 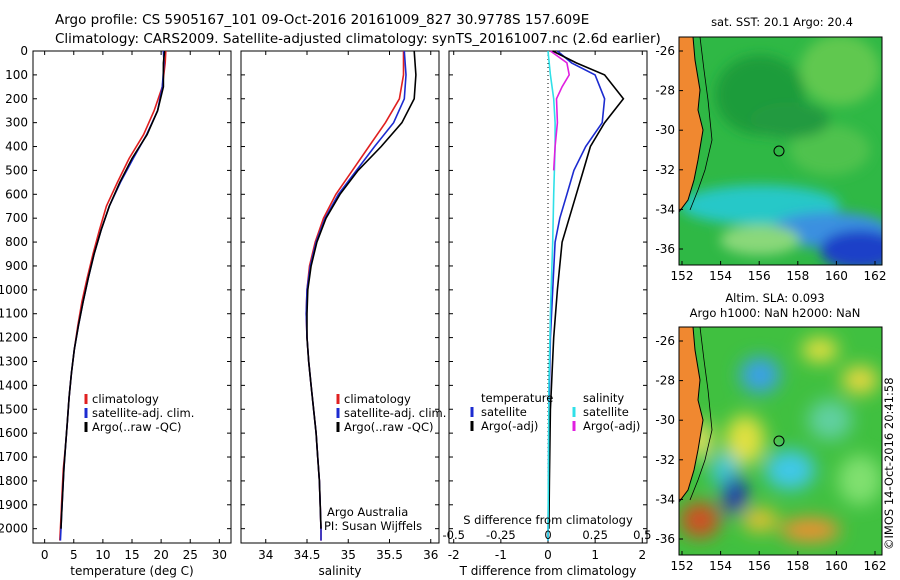 What do you see at coordinates (509, 426) in the screenshot?
I see `legend-t-argo-label: Argo(-adj)` at bounding box center [509, 426].